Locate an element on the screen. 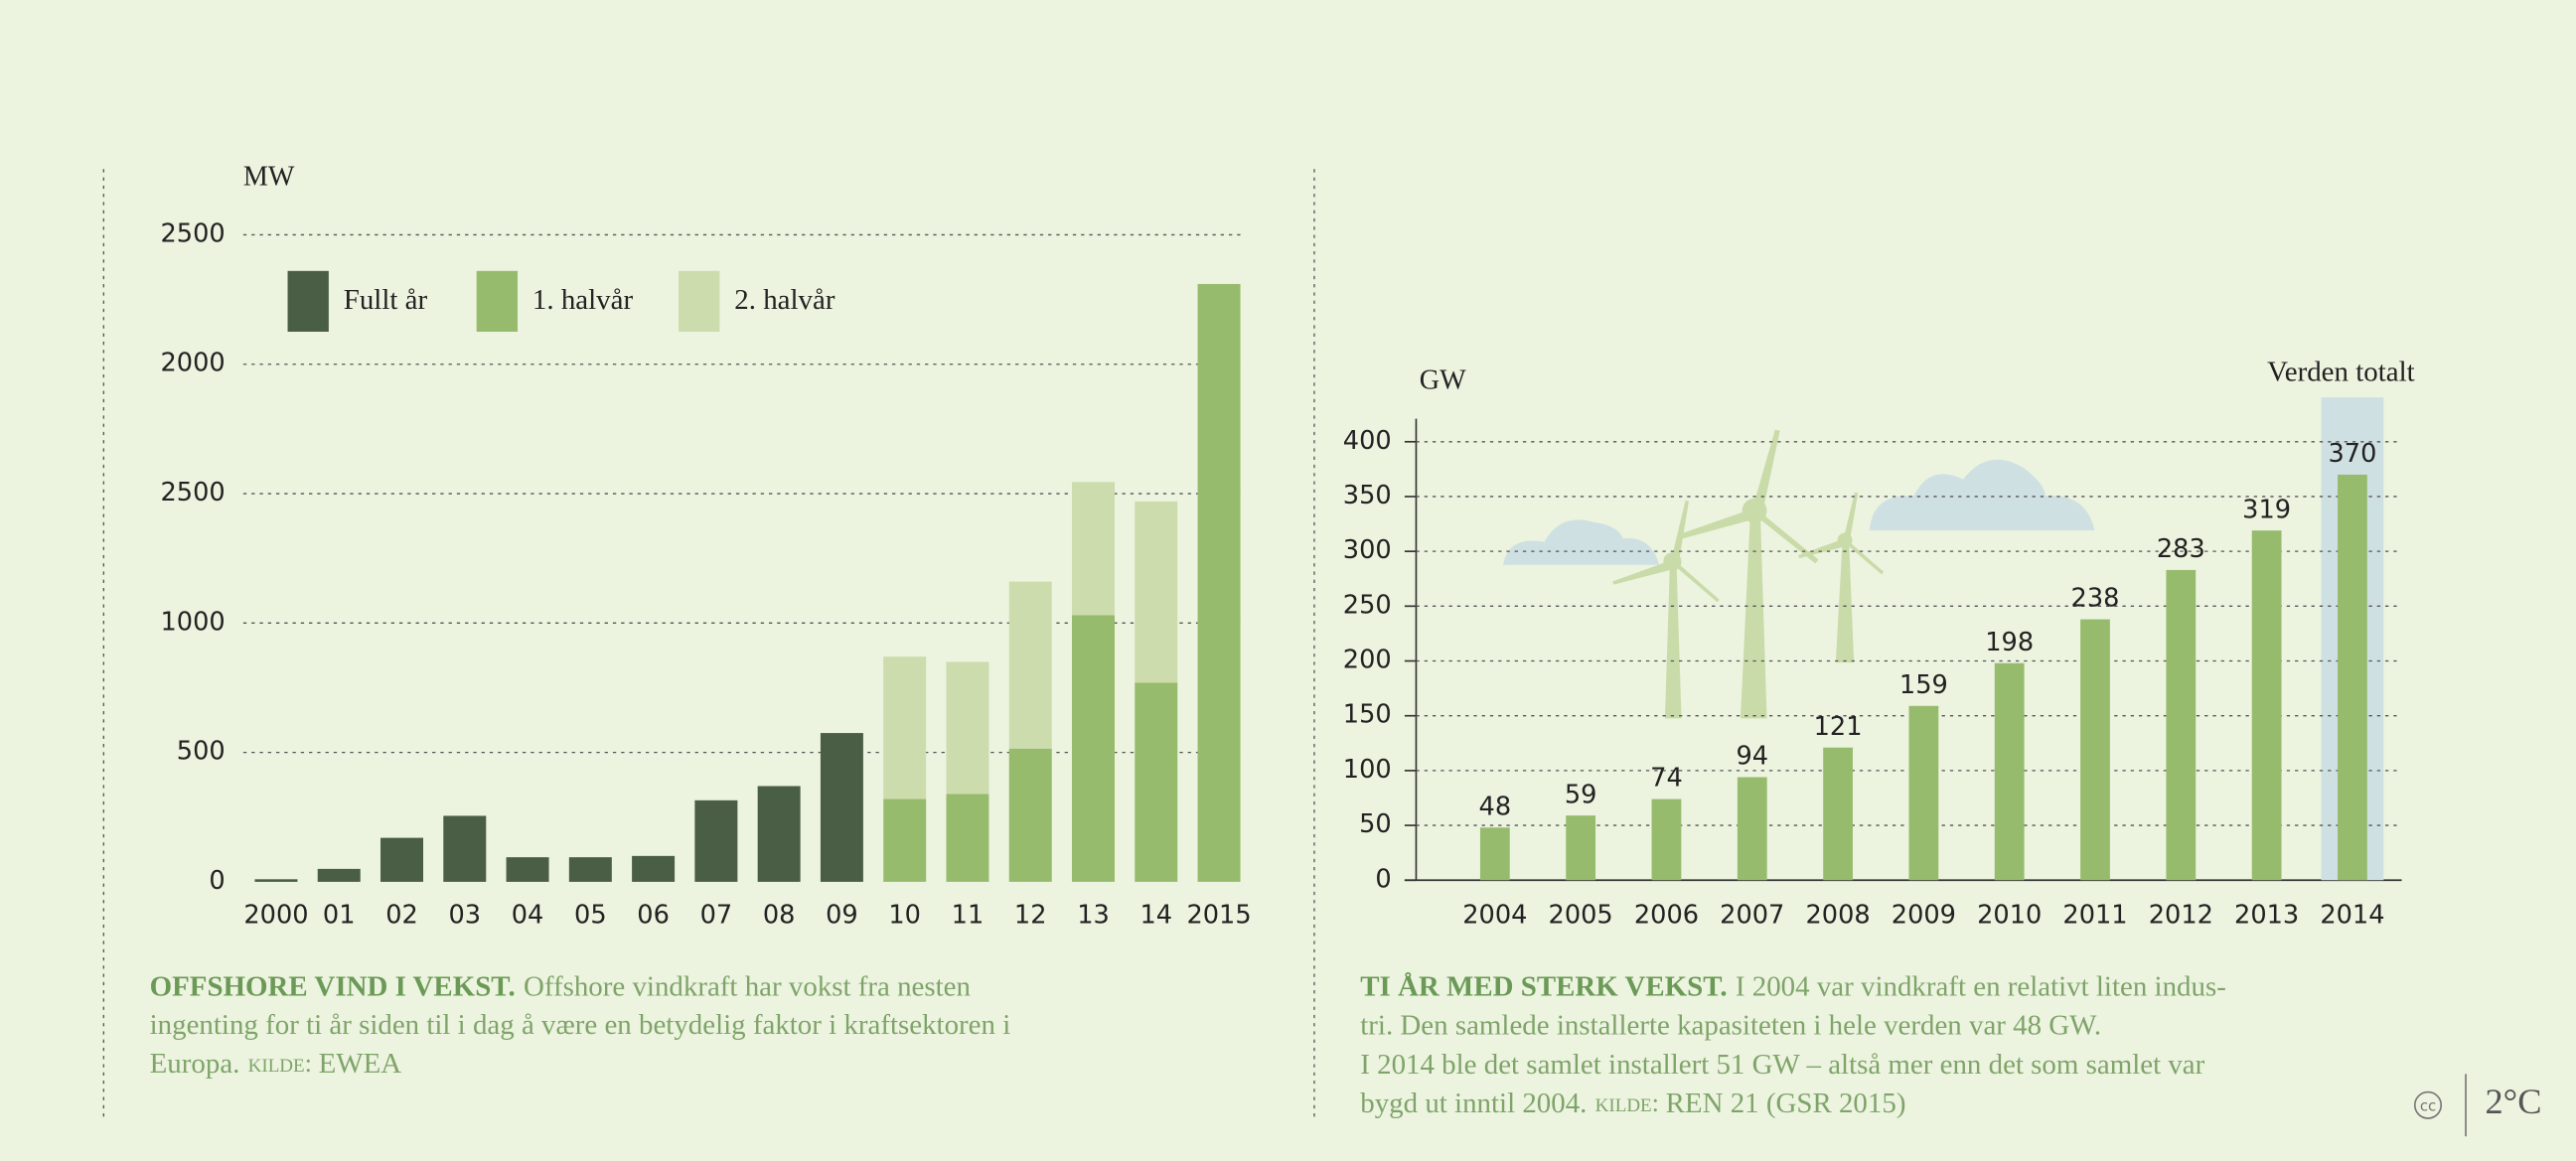  y-tick-label: 150 is located at coordinates (1368, 715).